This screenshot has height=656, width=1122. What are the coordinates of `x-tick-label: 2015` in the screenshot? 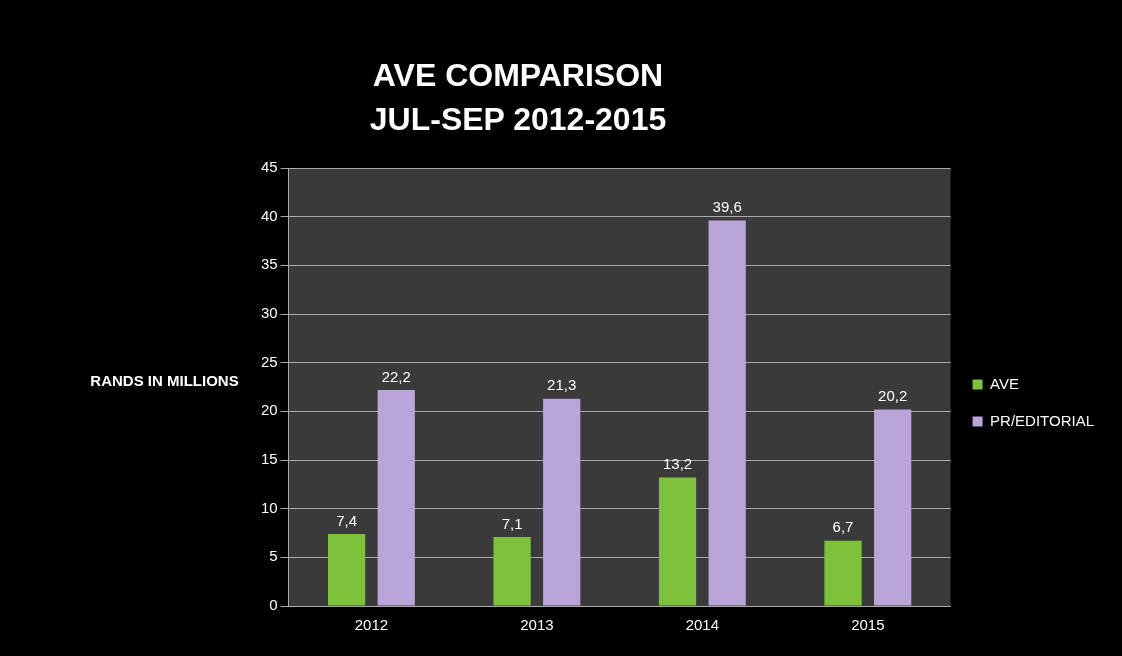 It's located at (868, 625).